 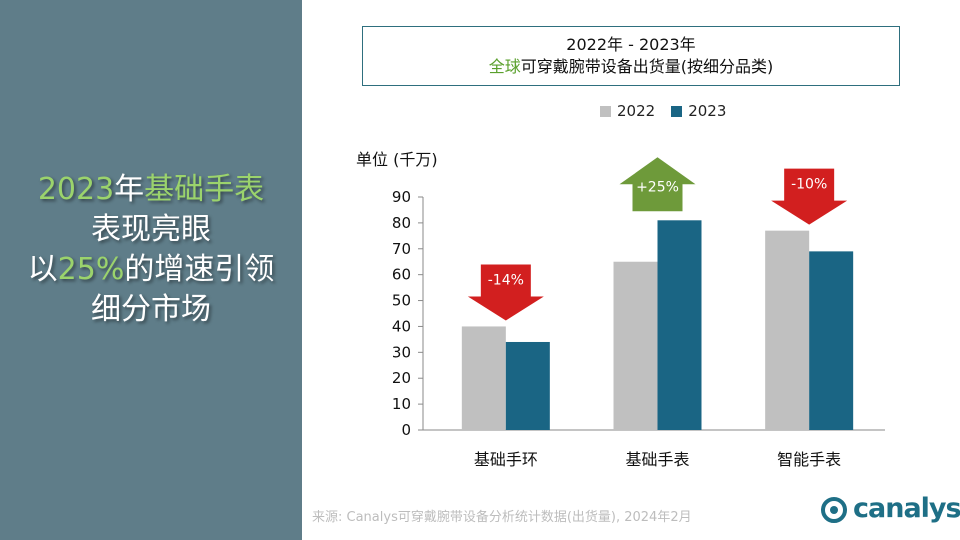 I want to click on headline-category: 基础手表, so click(x=204, y=189).